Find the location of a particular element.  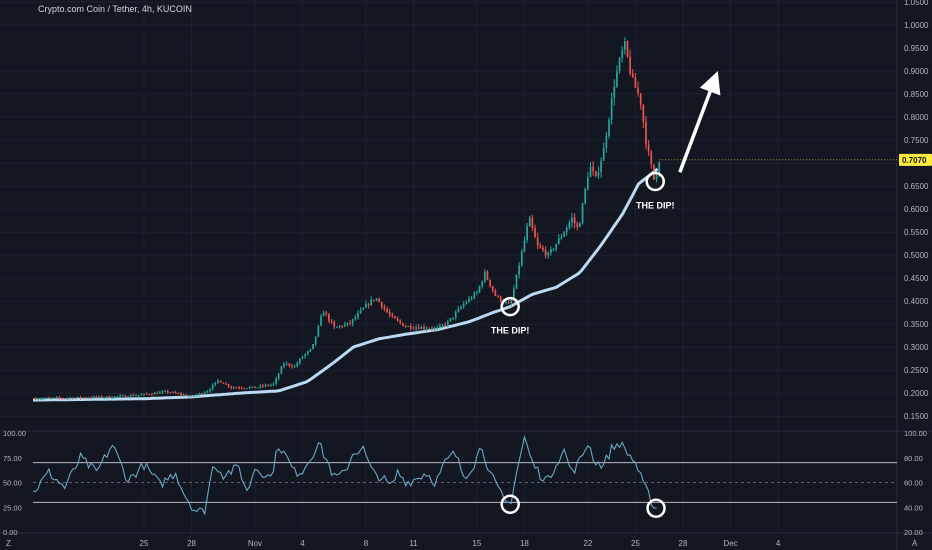

x-tick-label: 4 is located at coordinates (778, 543).